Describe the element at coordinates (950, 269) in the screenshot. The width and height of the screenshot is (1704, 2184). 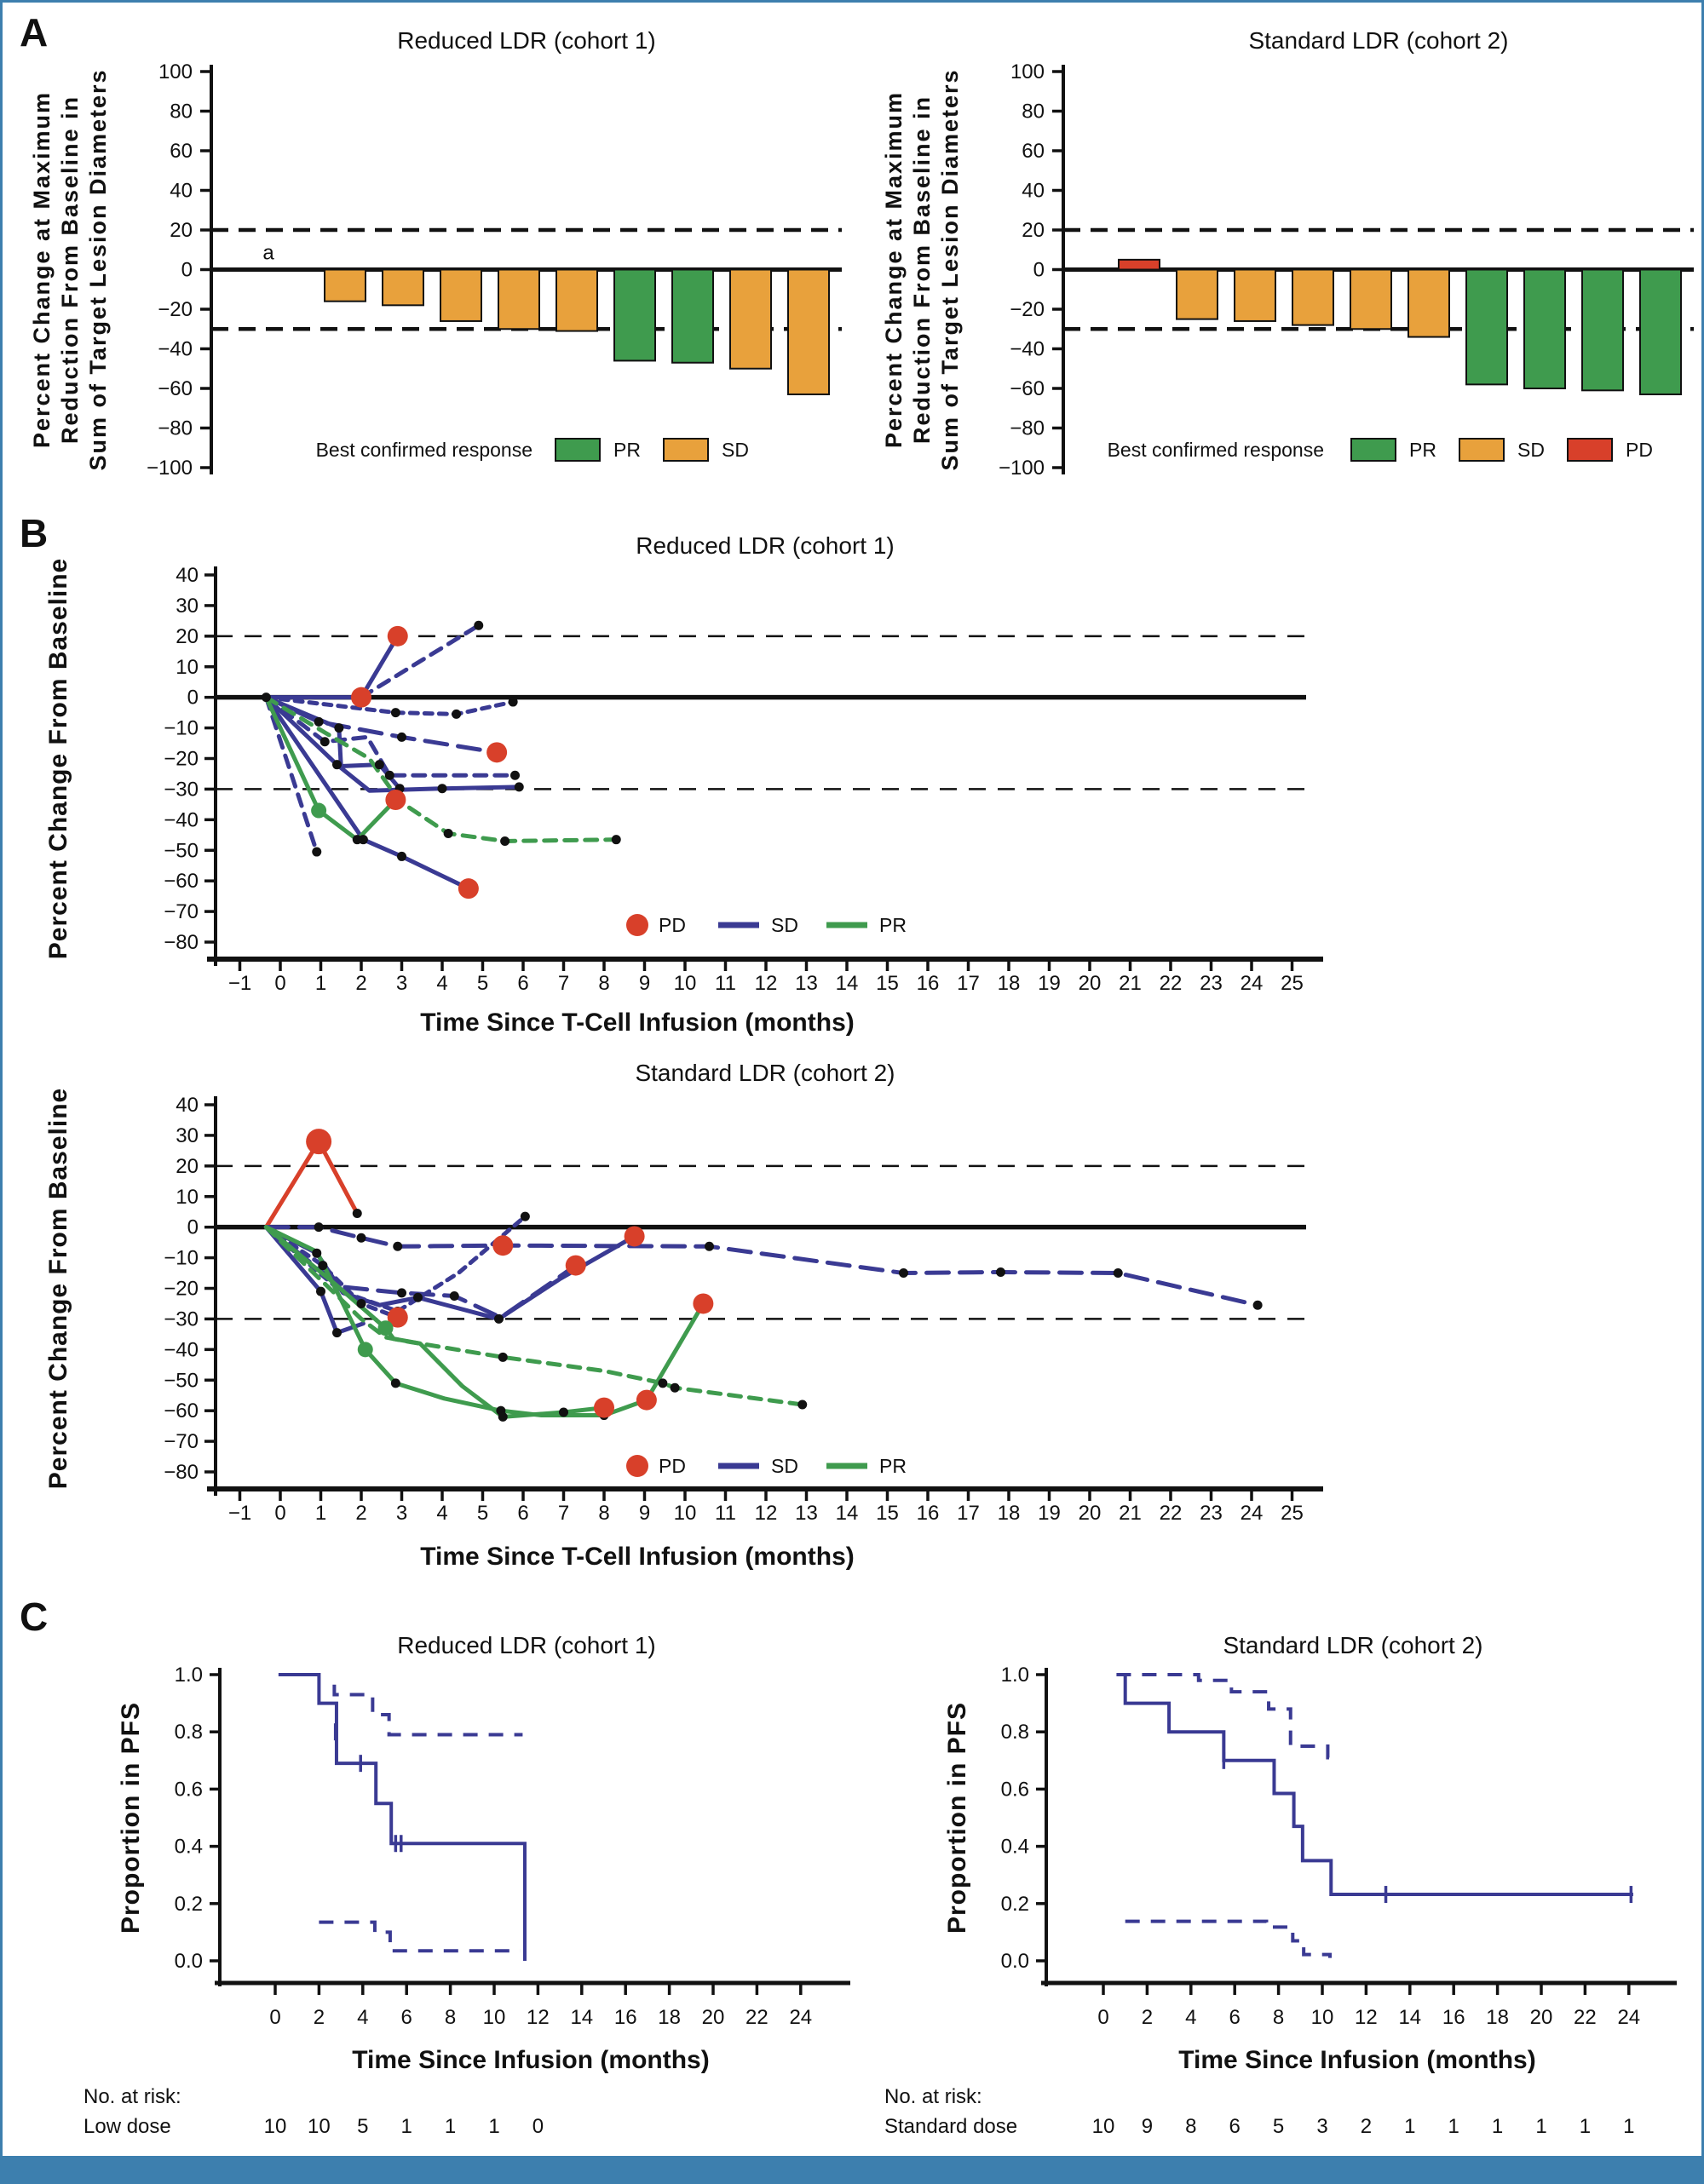
I see `label: Sum of Target Lesion Diameters` at that location.